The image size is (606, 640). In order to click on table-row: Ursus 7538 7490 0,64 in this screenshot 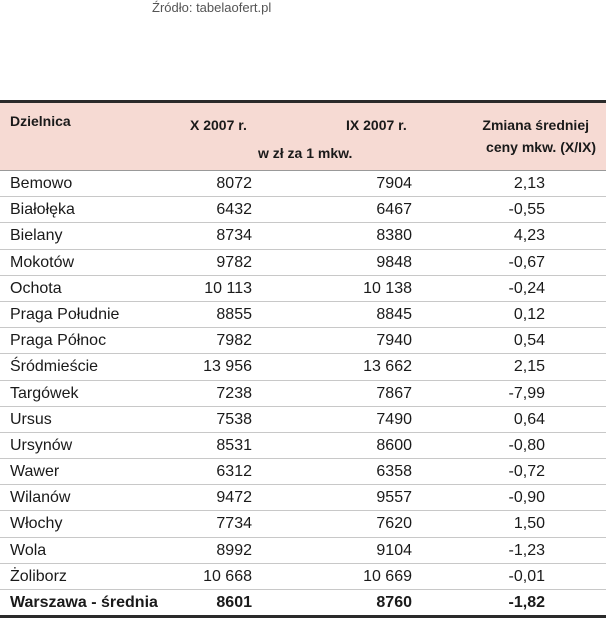, I will do `click(303, 420)`.